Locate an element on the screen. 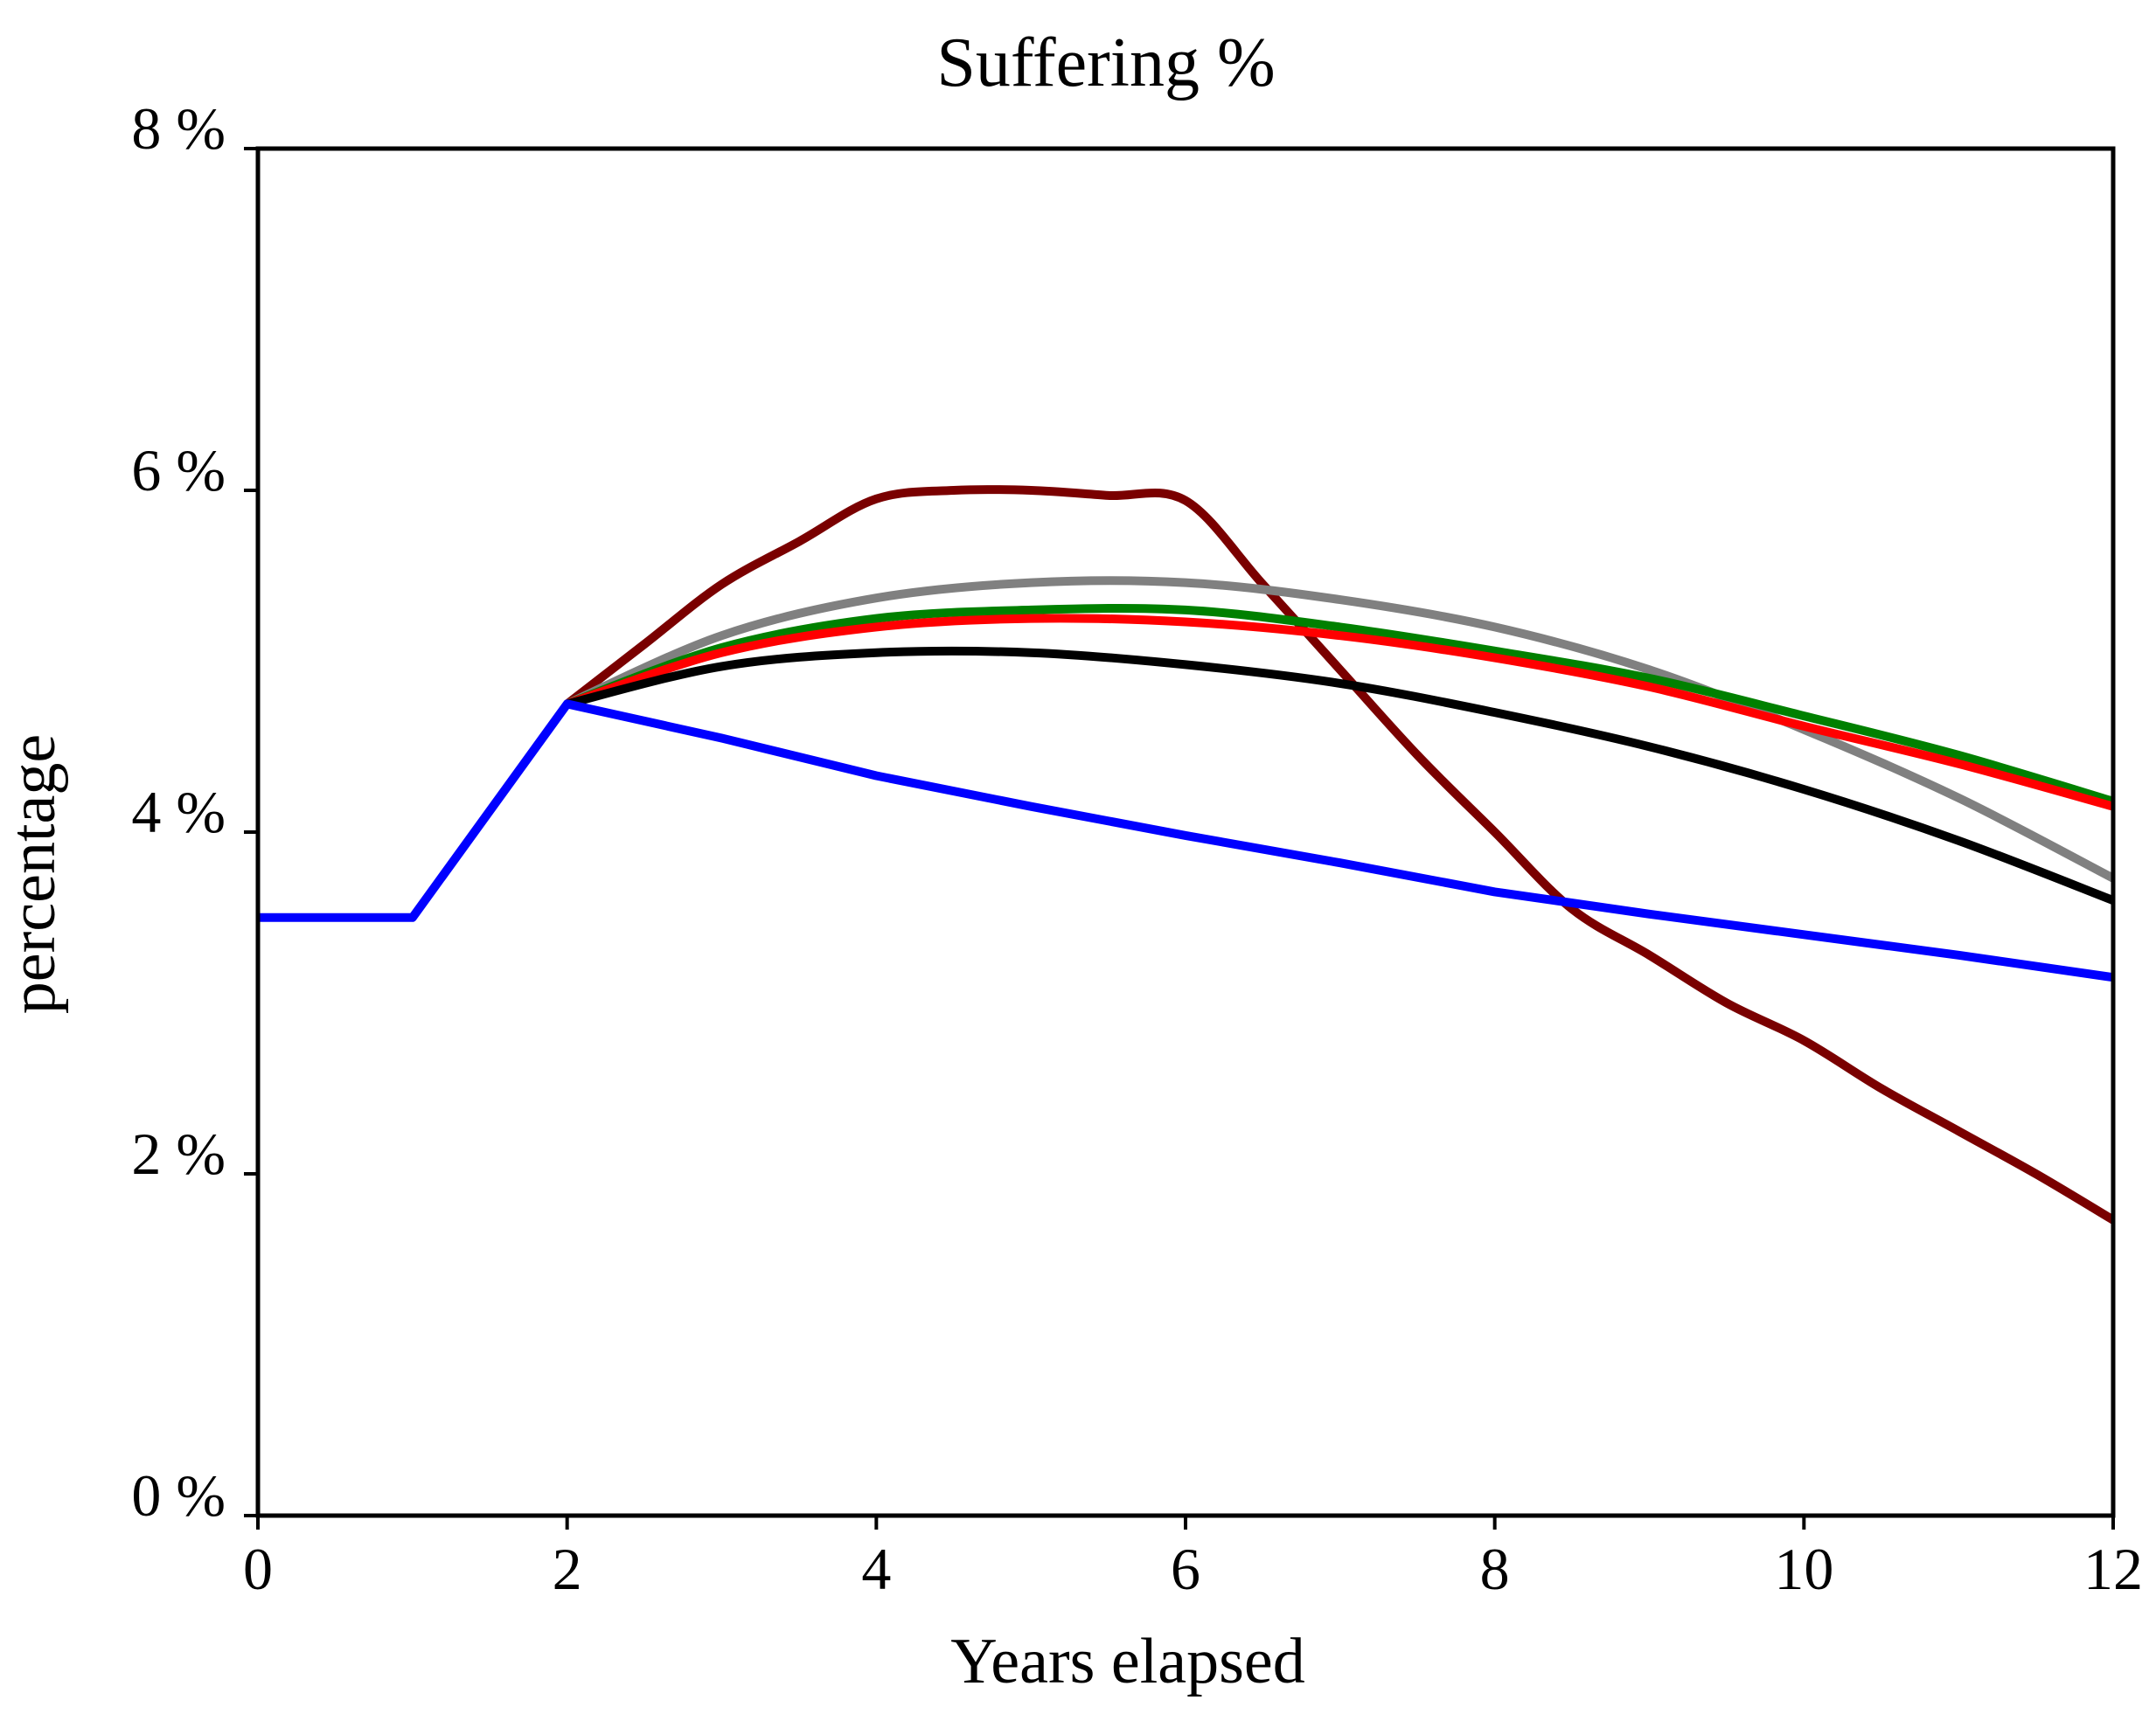  series-line-gray is located at coordinates (1340, 729).